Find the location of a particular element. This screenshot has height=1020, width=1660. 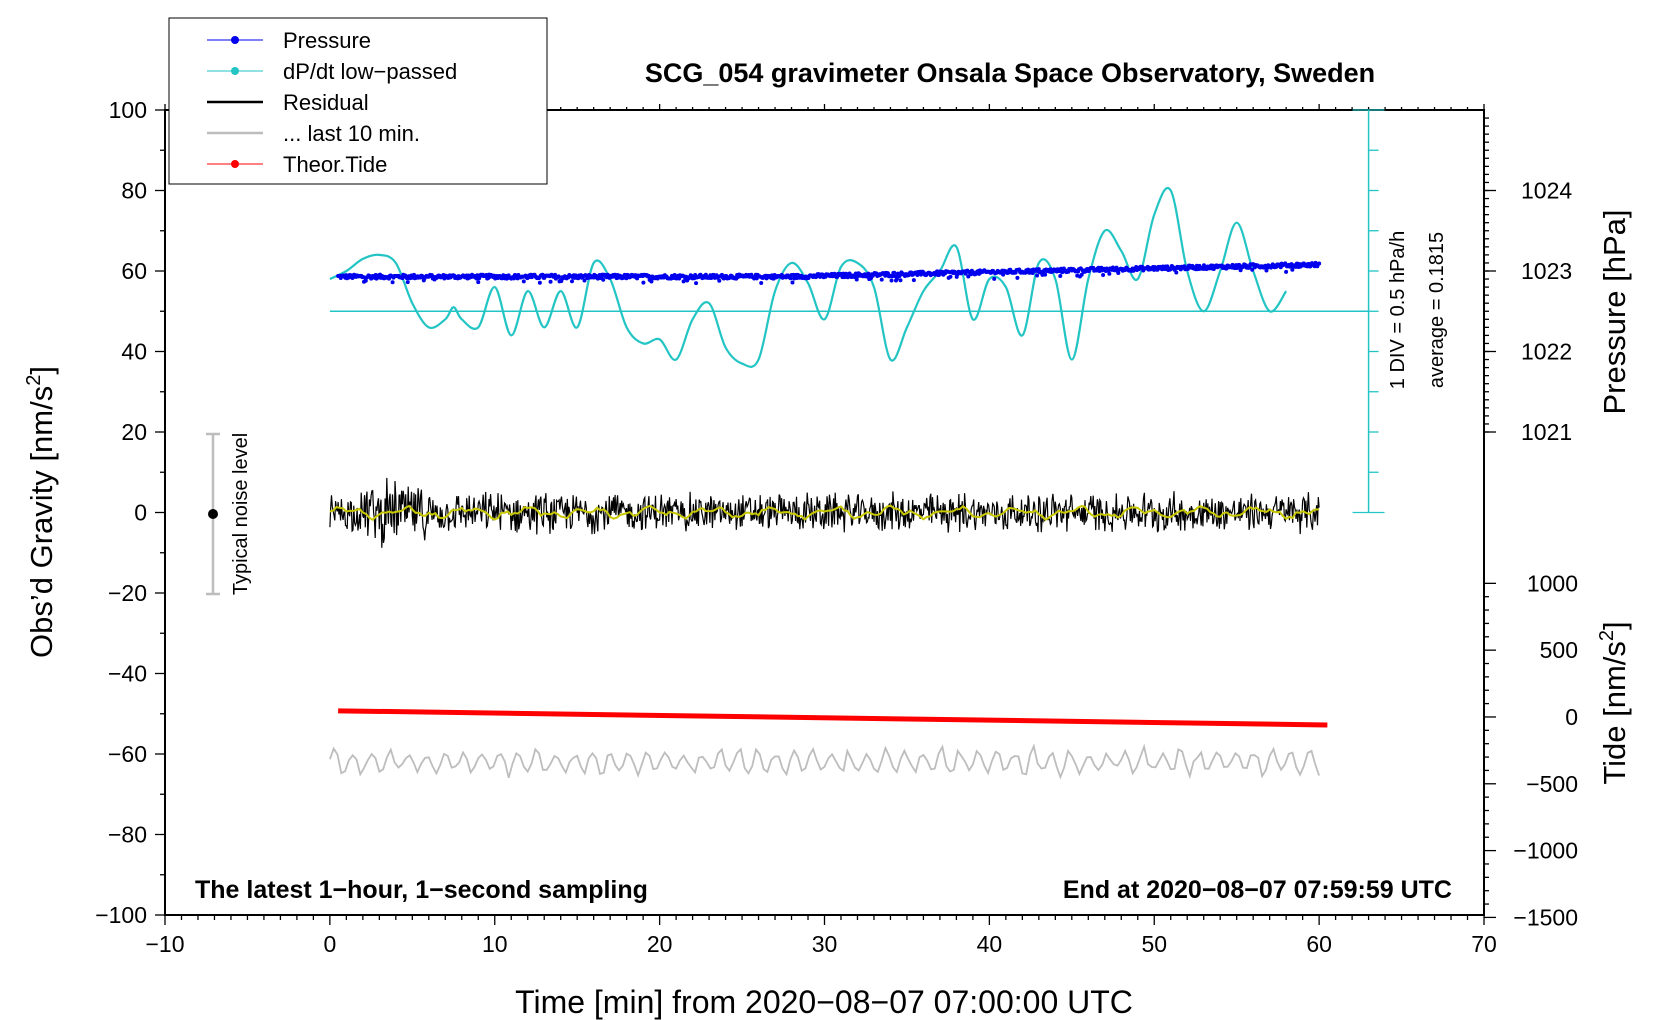

y-tick-label: 40 is located at coordinates (134, 352).